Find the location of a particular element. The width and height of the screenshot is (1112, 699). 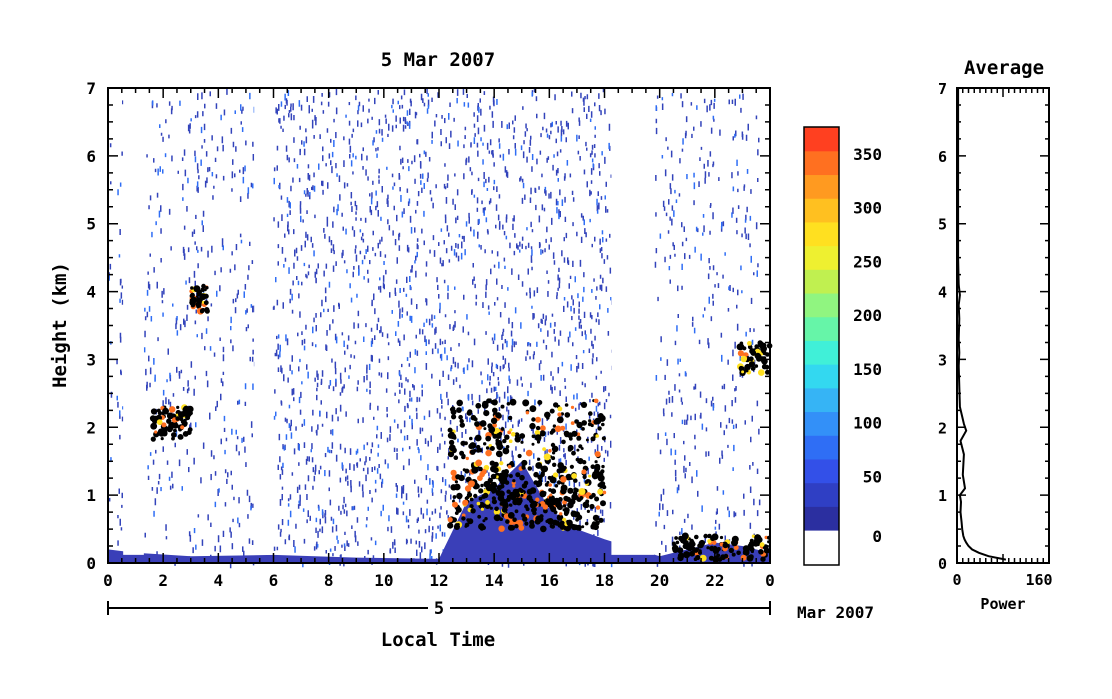

y-tick-labels: 0 1 2 3 4 5 6 7 is located at coordinates (91, 326).